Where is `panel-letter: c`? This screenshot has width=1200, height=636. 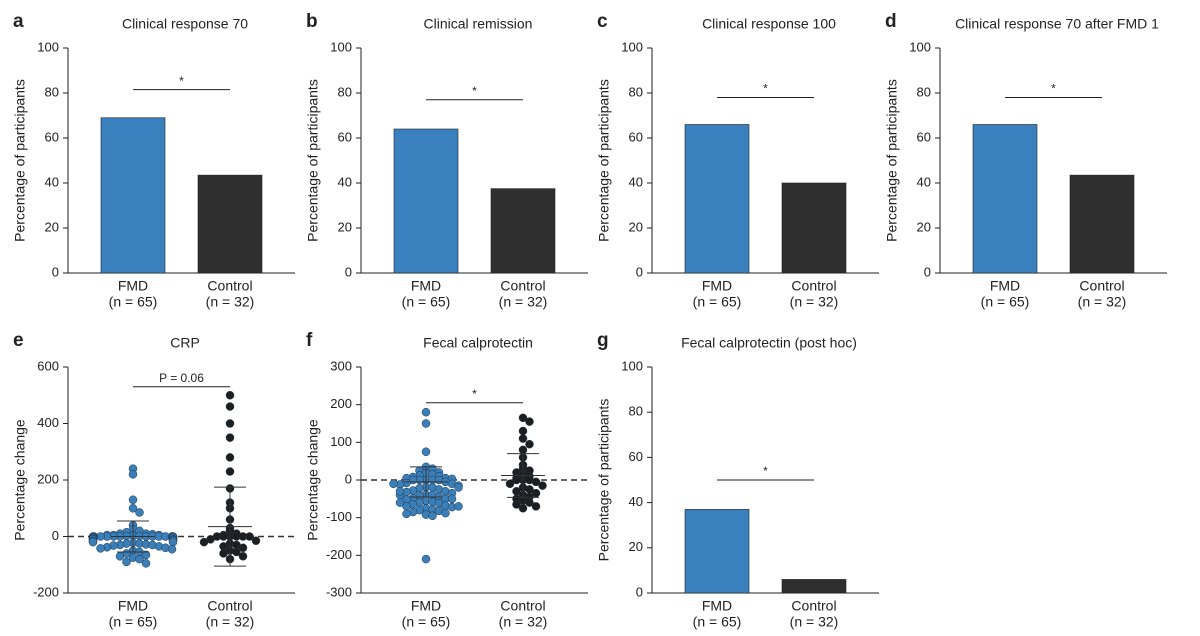 panel-letter: c is located at coordinates (602, 21).